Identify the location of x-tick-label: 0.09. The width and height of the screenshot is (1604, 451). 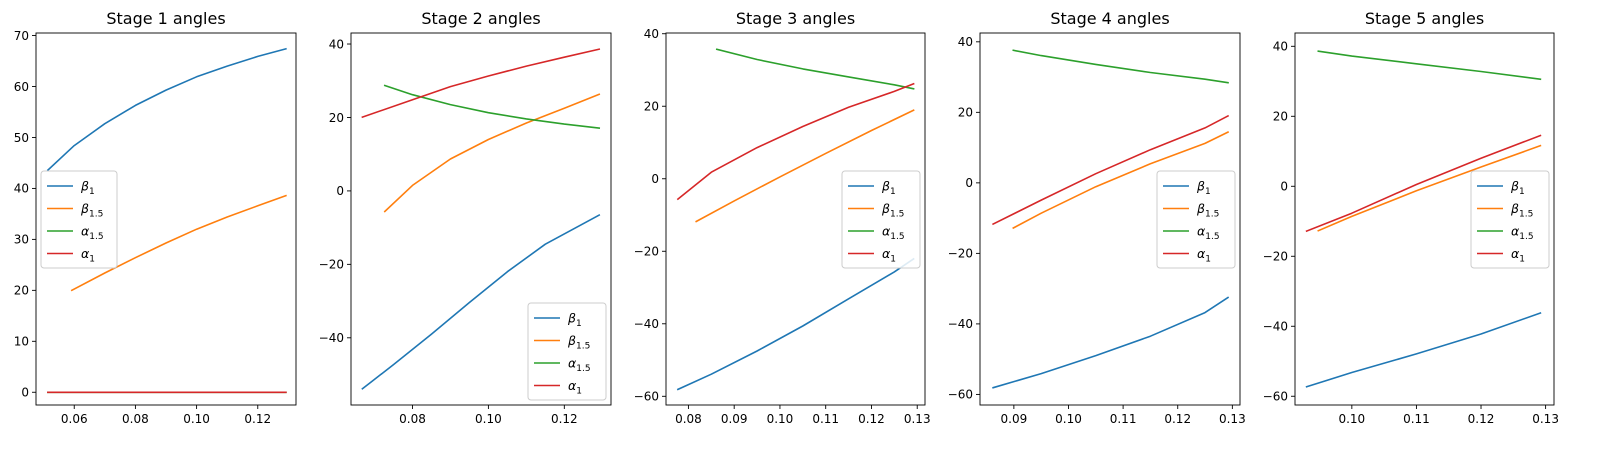
(1014, 419).